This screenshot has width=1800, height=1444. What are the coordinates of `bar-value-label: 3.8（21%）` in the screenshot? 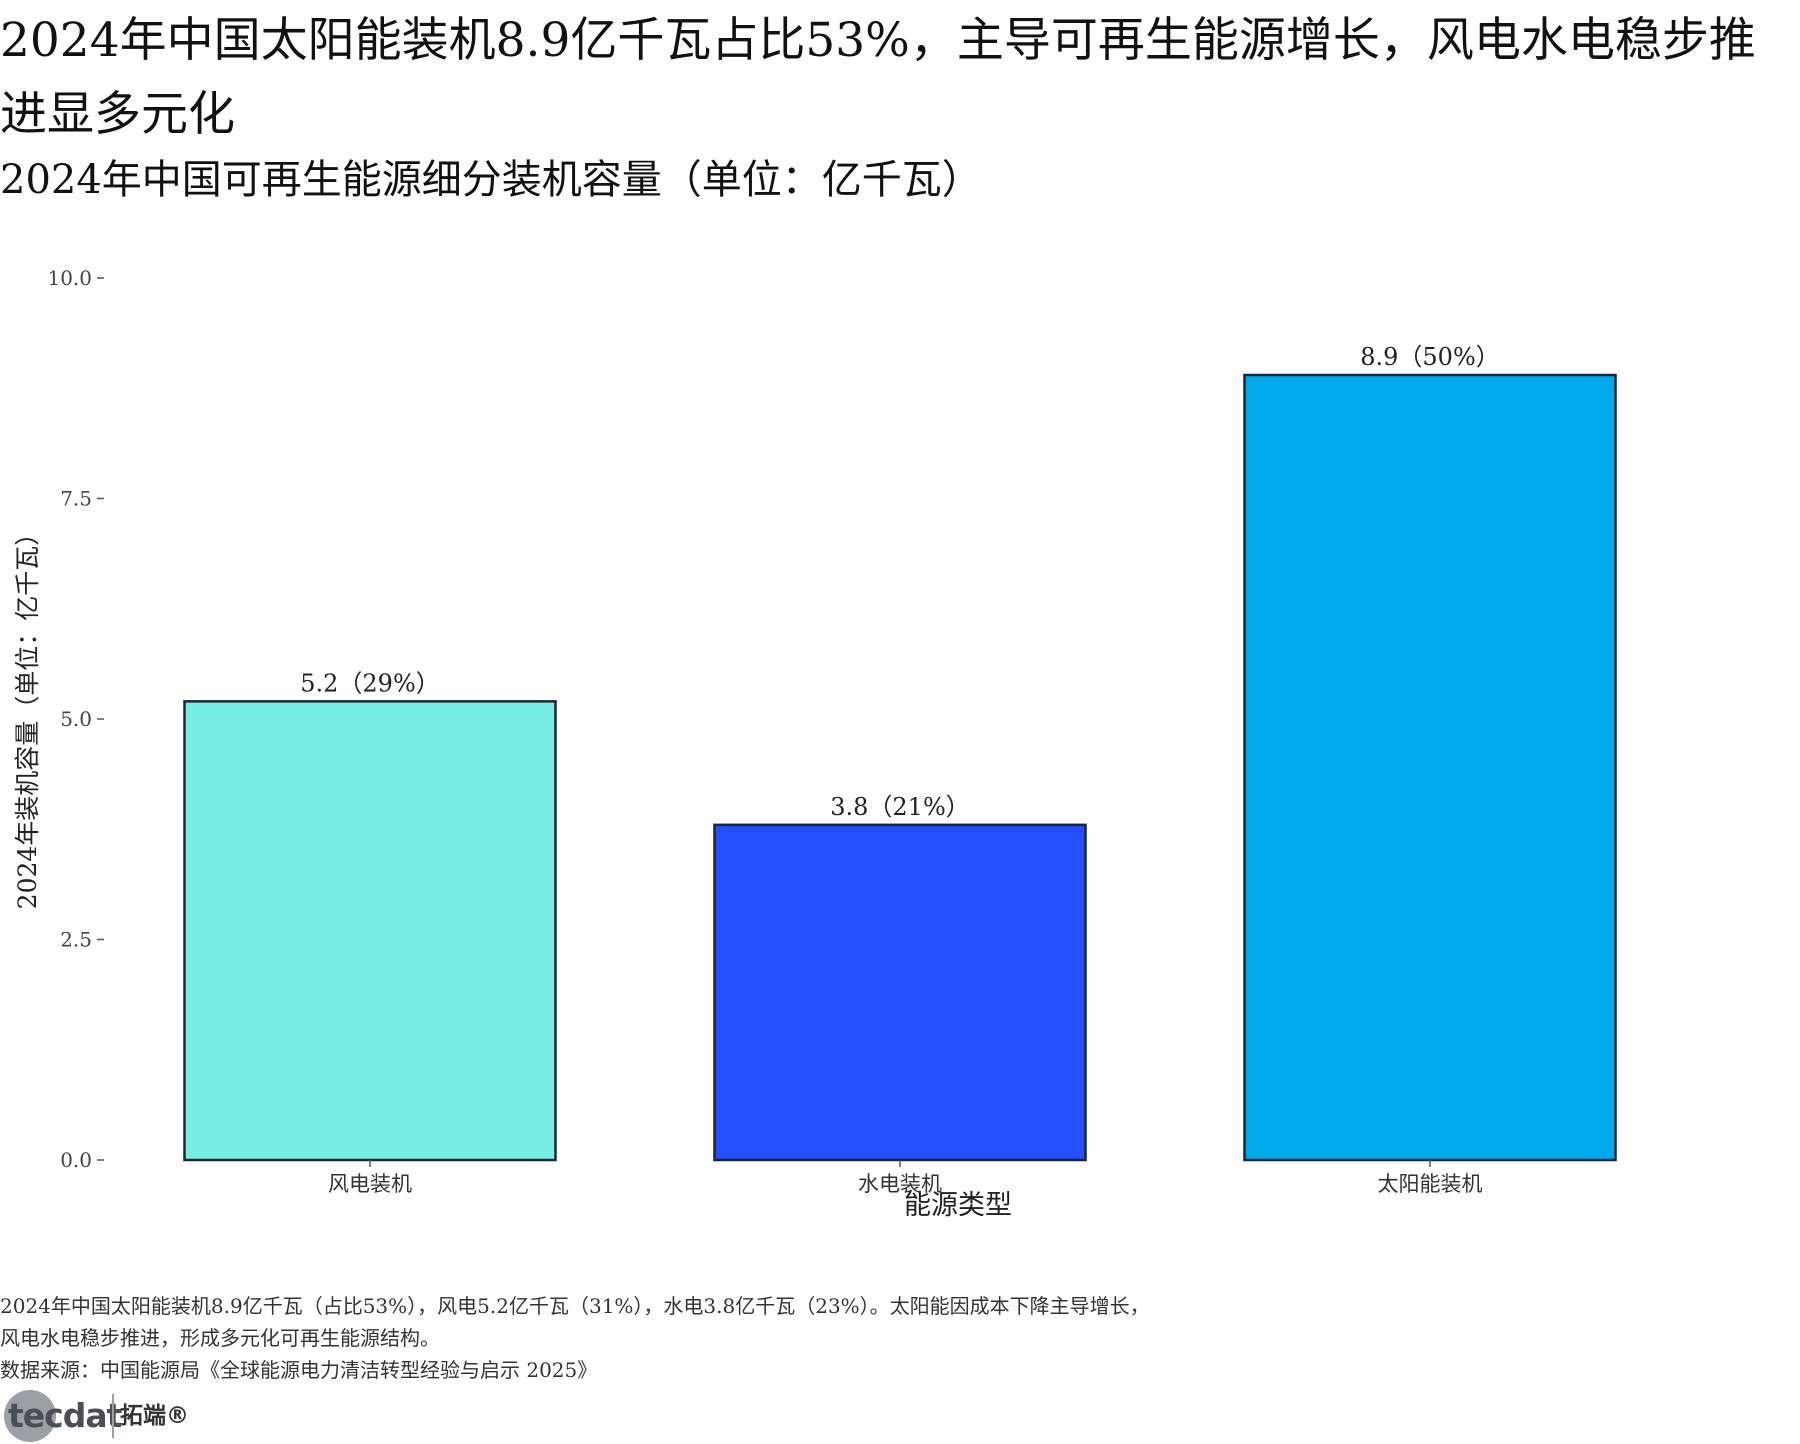 It's located at (900, 807).